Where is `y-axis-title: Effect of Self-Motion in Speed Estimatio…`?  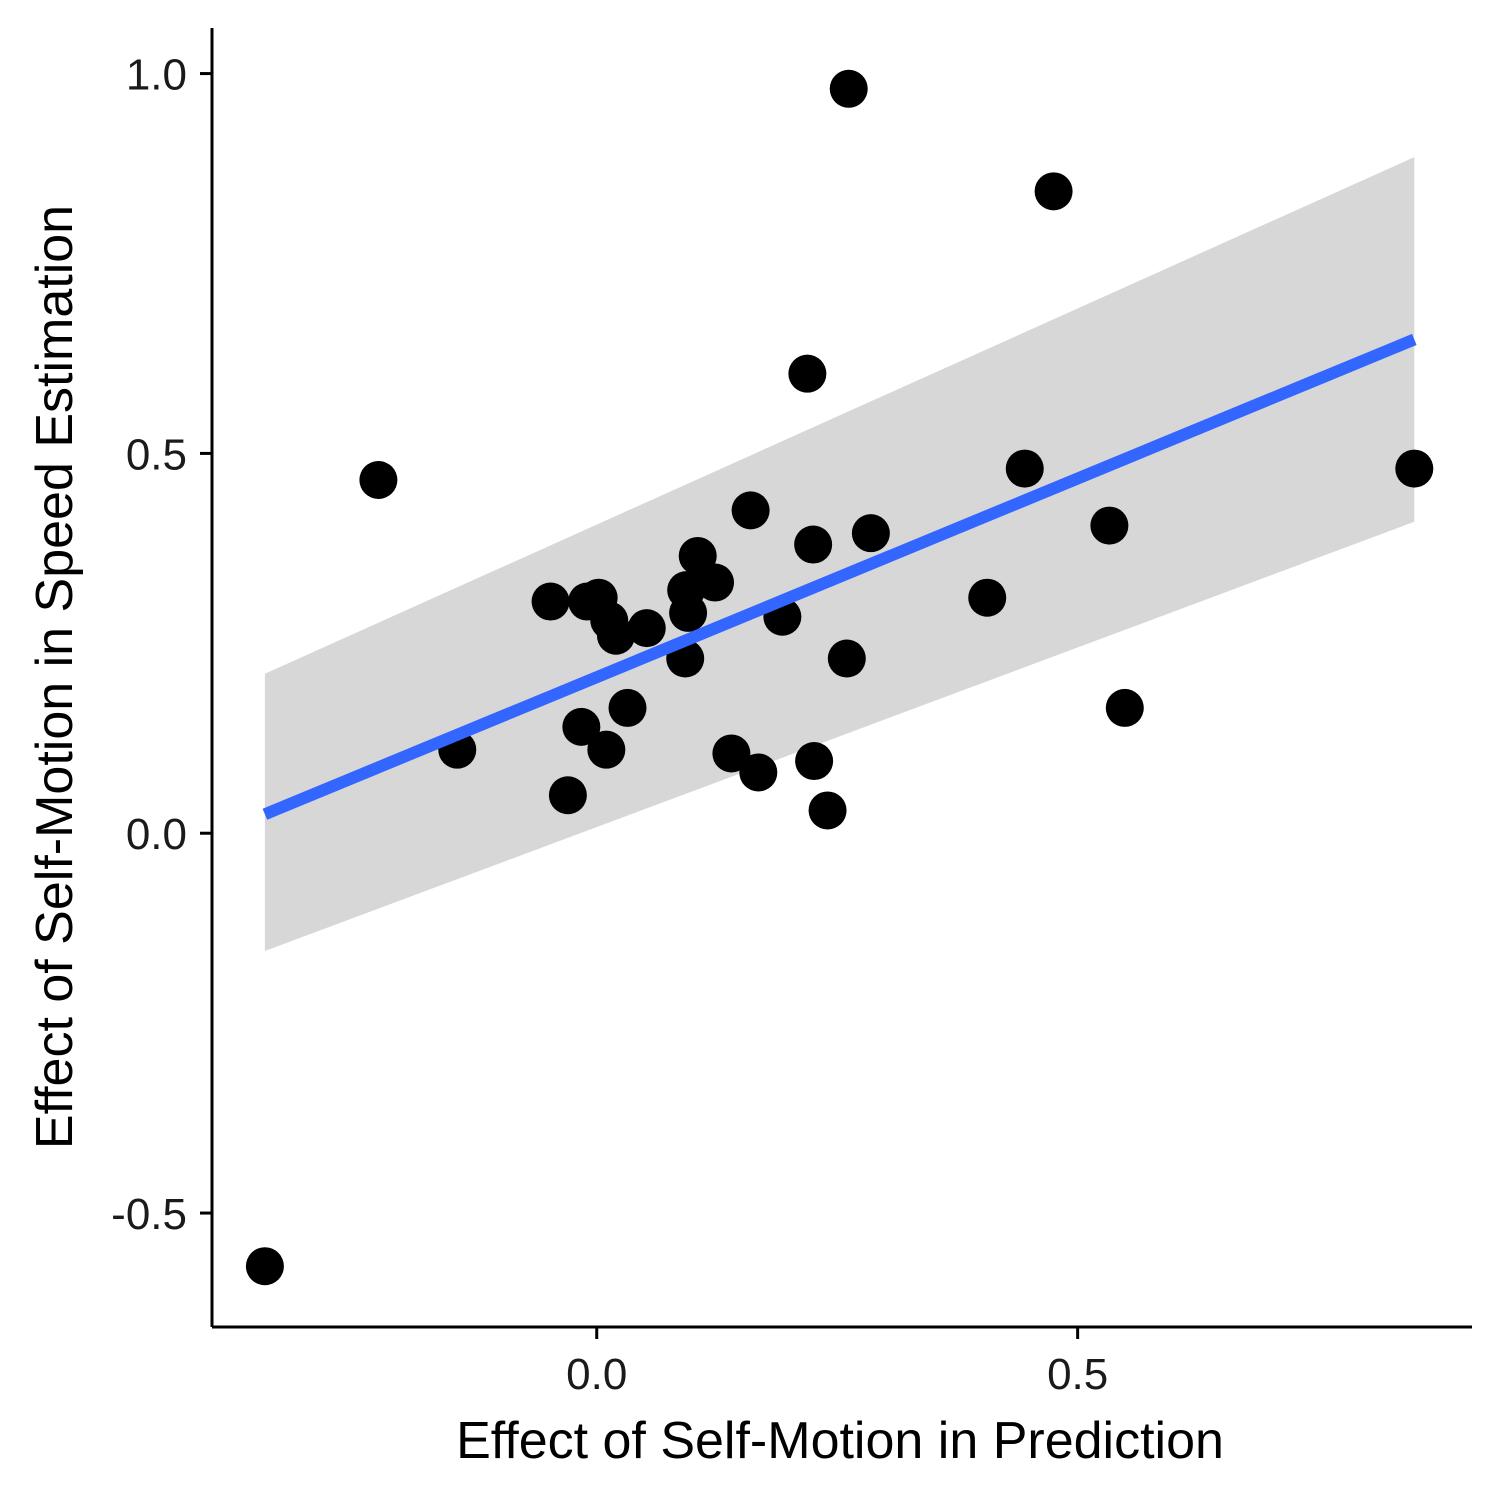 y-axis-title: Effect of Self-Motion in Speed Estimatio… is located at coordinates (55, 677).